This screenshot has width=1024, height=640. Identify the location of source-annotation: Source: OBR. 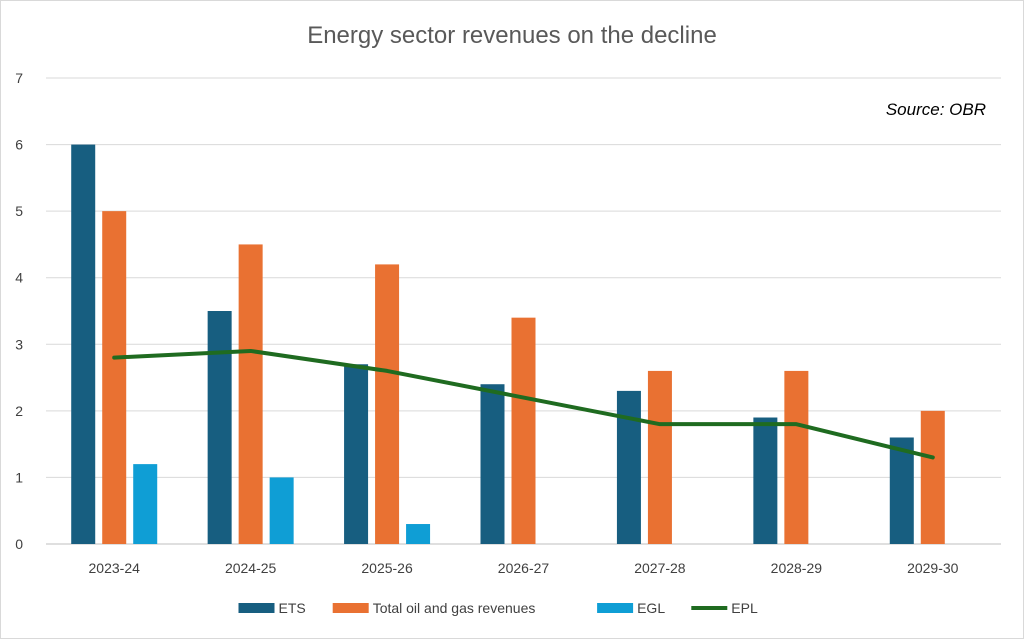
(936, 109).